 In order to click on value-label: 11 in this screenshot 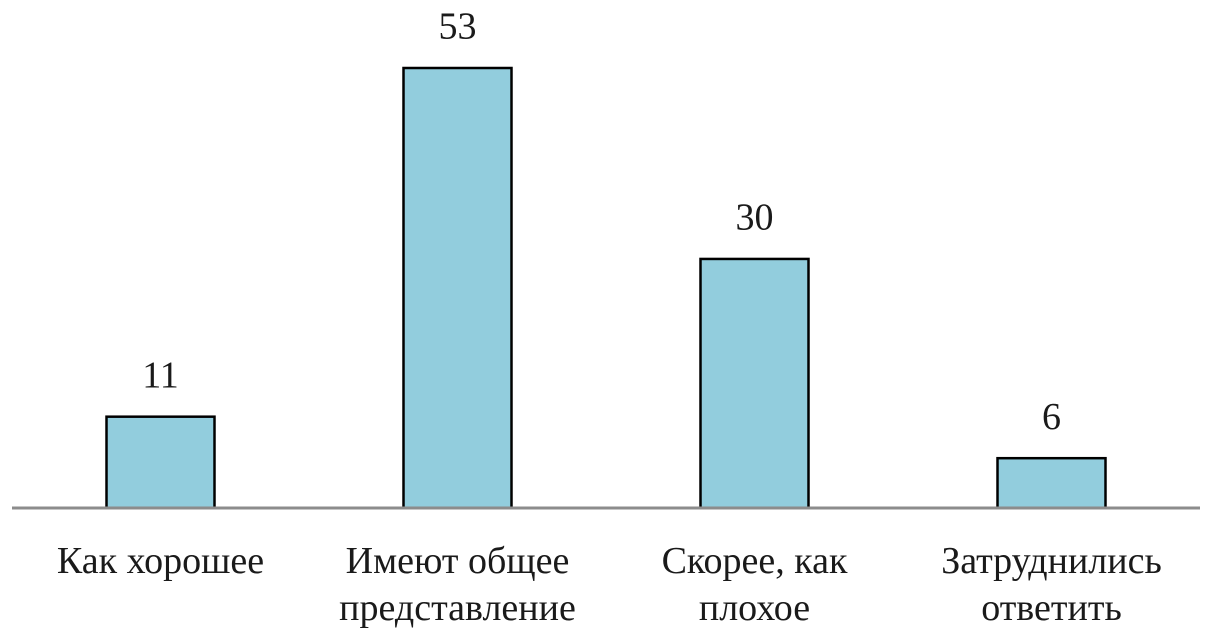, I will do `click(160, 375)`.